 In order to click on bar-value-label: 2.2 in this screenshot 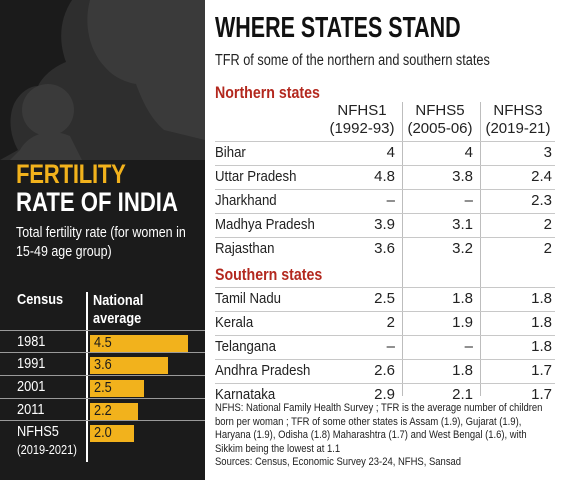, I will do `click(103, 411)`.